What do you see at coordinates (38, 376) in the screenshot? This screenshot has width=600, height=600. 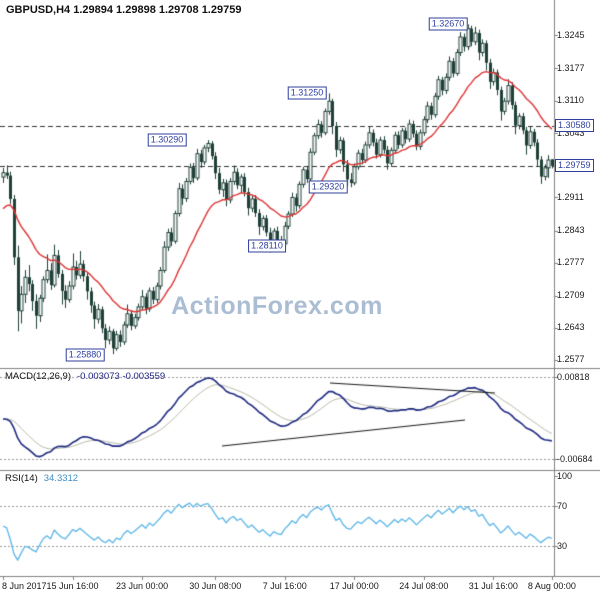 I see `macd-label: MACD(12,26,9)` at bounding box center [38, 376].